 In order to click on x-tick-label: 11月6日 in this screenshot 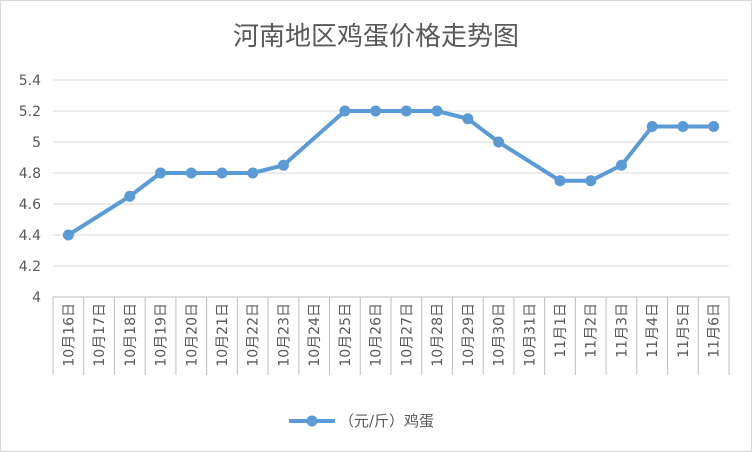, I will do `click(715, 330)`.